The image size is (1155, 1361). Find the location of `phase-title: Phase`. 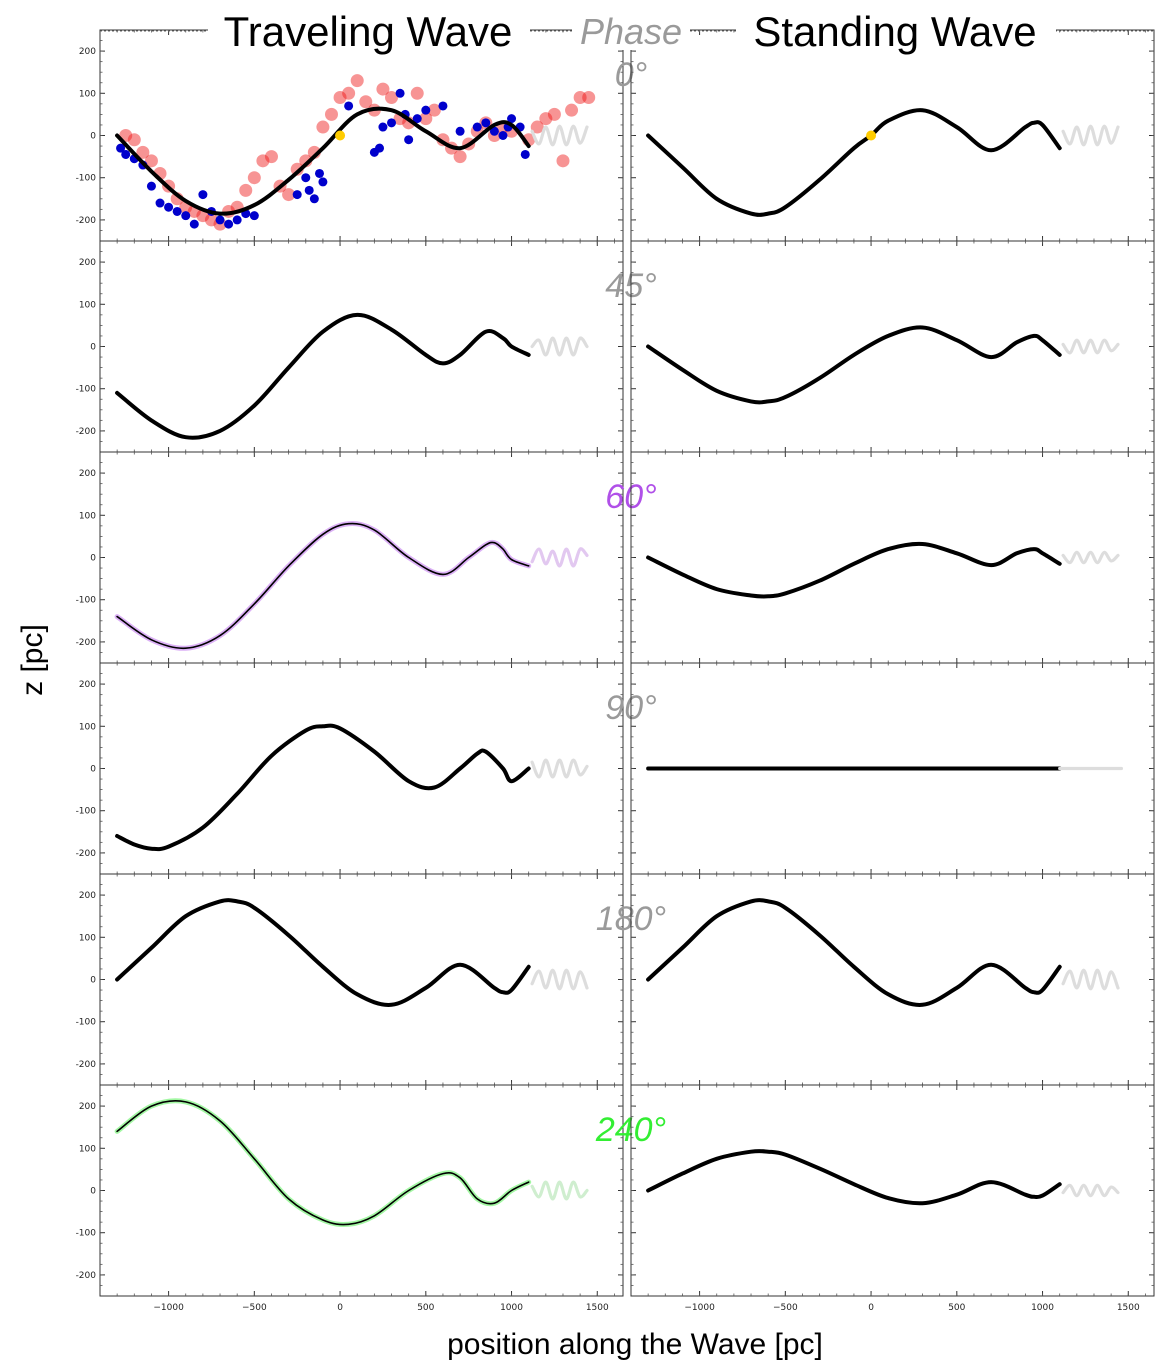

phase-title: Phase is located at coordinates (631, 31).